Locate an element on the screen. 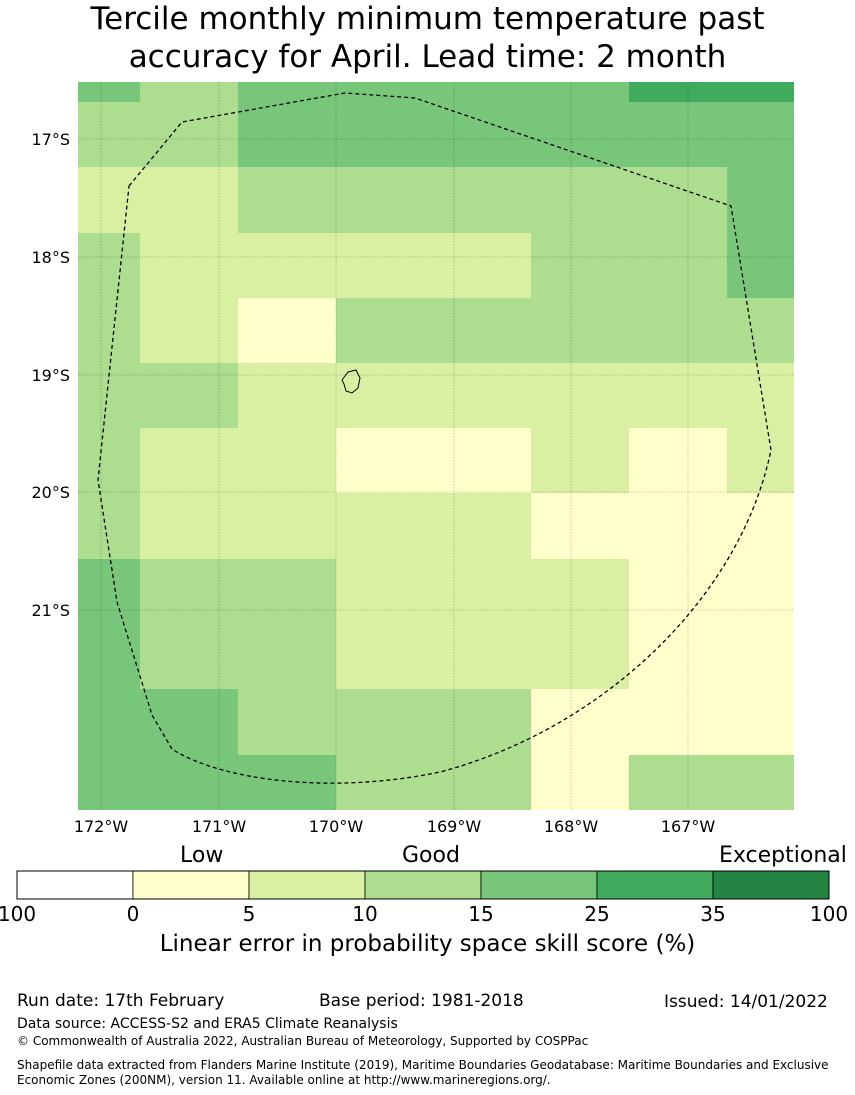  island-outline is located at coordinates (351, 381).